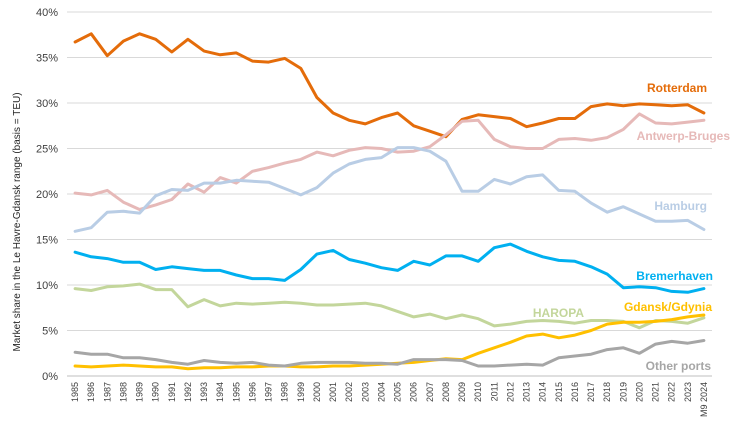  I want to click on series-label-bremerhaven: Bremerhaven, so click(674, 276).